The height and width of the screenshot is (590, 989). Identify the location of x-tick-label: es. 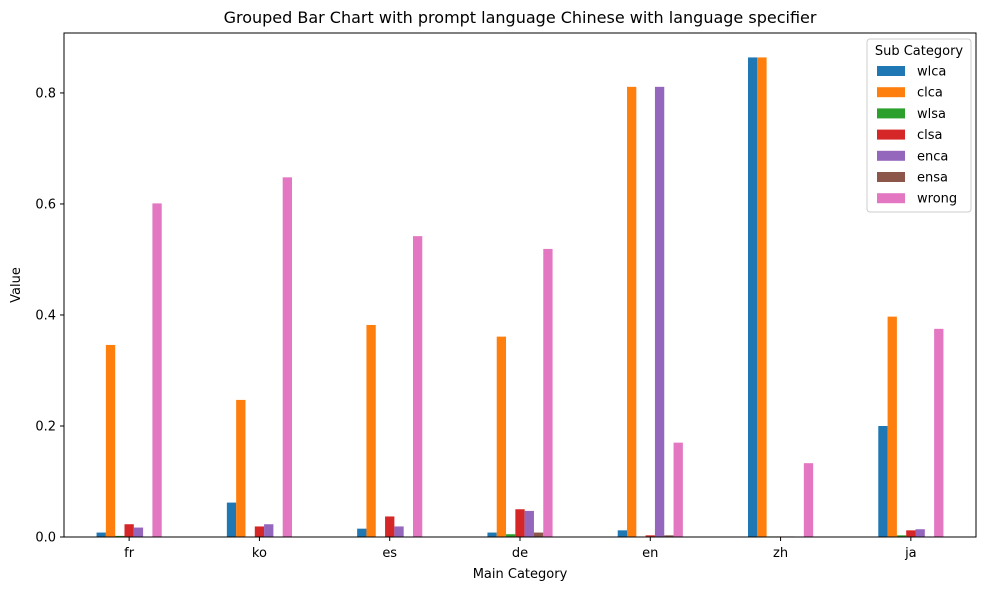
(389, 553).